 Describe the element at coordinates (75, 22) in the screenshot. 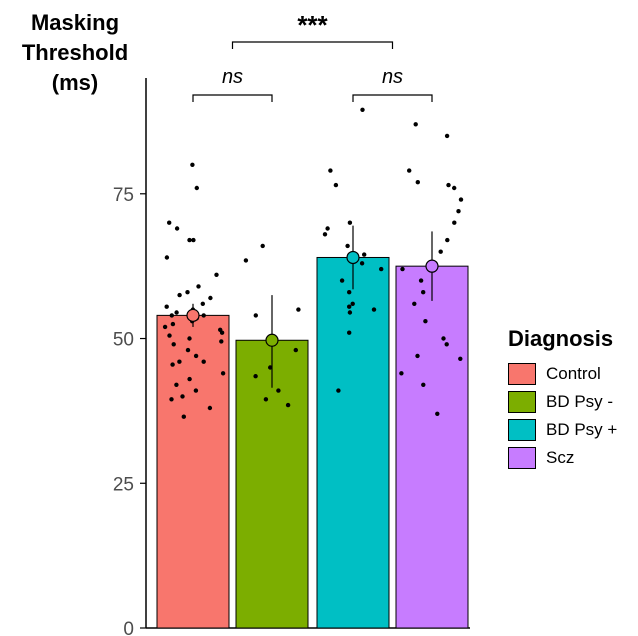

I see `y-axis-label-line-1: Masking` at that location.